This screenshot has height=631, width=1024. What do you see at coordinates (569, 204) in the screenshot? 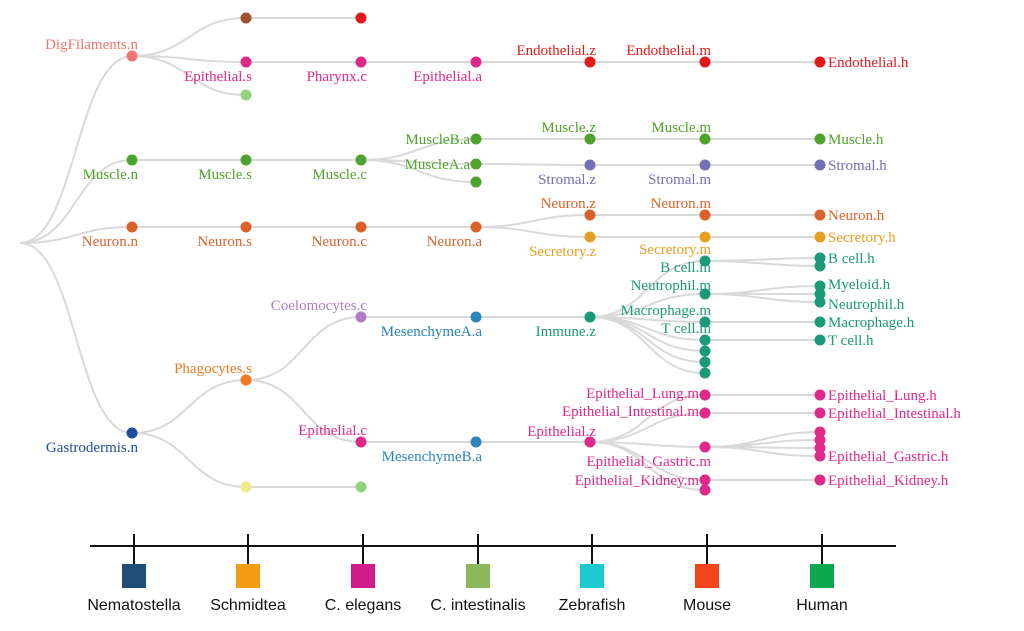
I see `node-label: Neuron.z` at bounding box center [569, 204].